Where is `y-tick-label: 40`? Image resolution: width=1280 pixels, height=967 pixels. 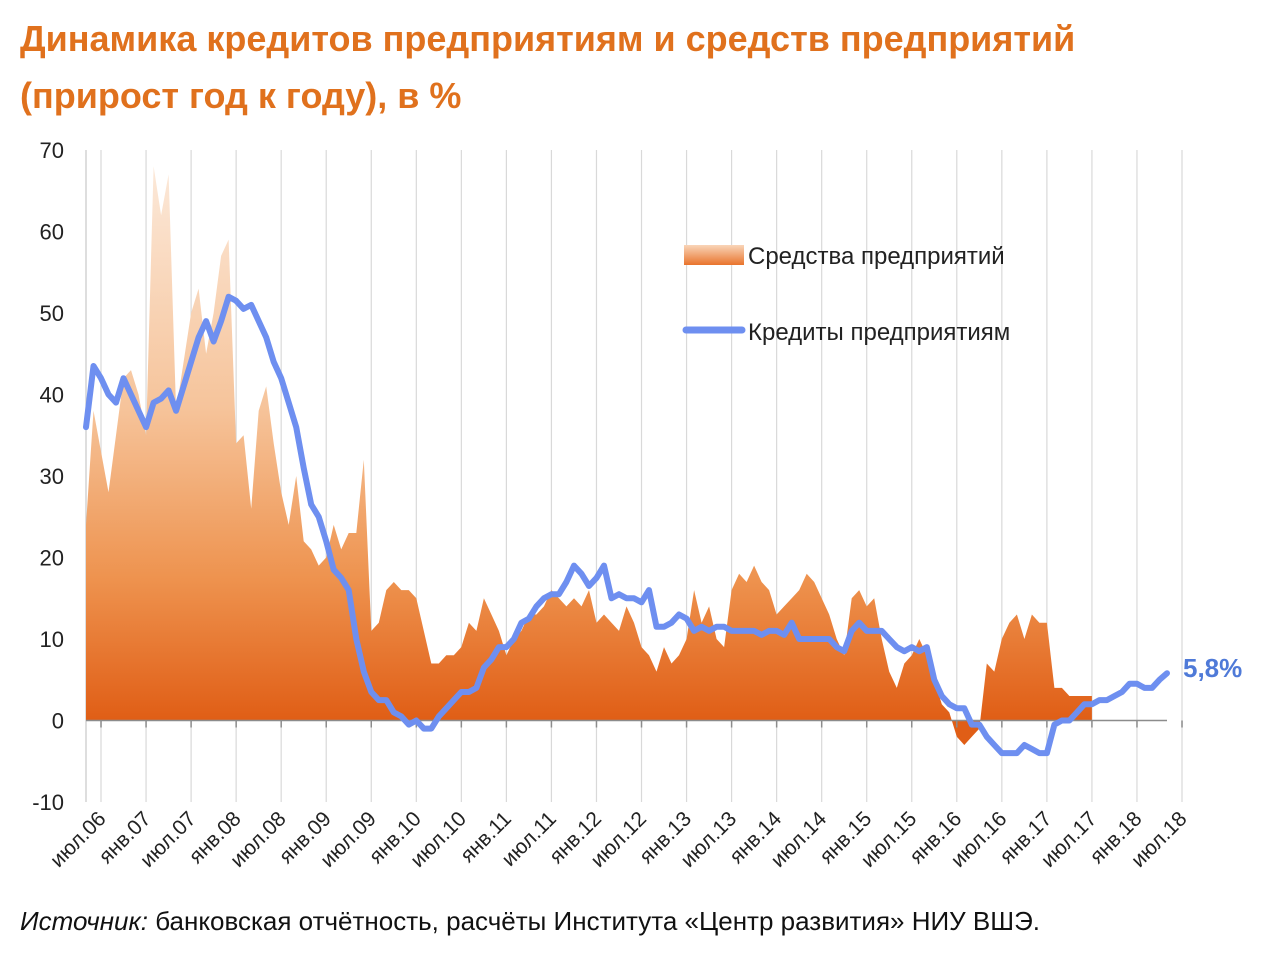 y-tick-label: 40 is located at coordinates (52, 395).